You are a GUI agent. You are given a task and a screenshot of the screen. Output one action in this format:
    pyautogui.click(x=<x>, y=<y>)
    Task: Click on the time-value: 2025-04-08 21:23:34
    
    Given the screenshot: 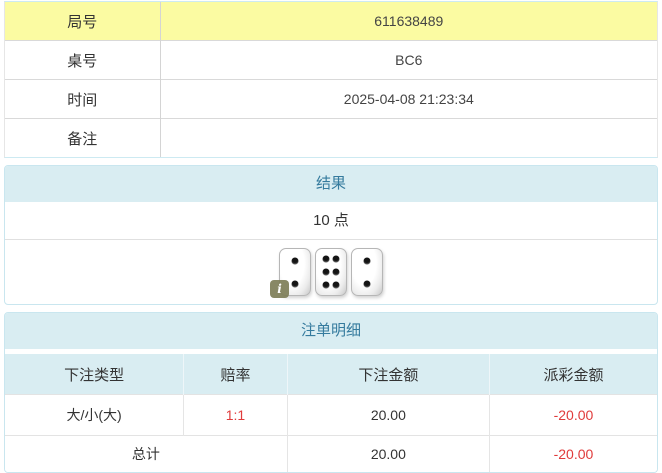 What is the action you would take?
    pyautogui.click(x=408, y=99)
    